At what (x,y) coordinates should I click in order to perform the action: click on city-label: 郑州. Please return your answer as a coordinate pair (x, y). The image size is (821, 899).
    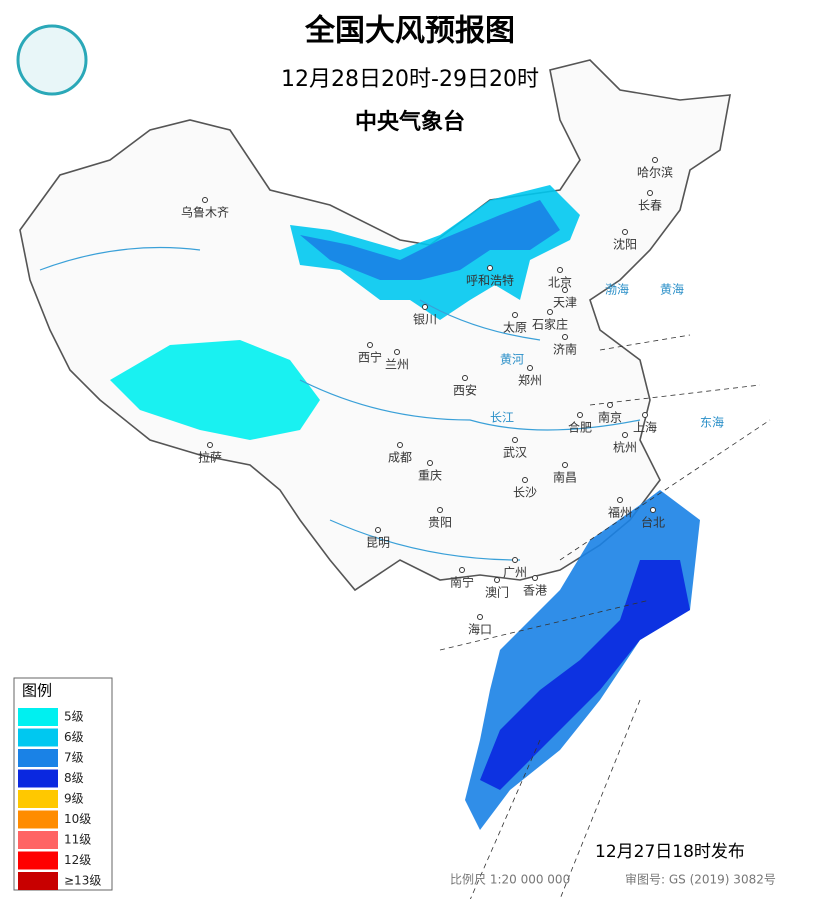
    Looking at the image, I should click on (530, 380).